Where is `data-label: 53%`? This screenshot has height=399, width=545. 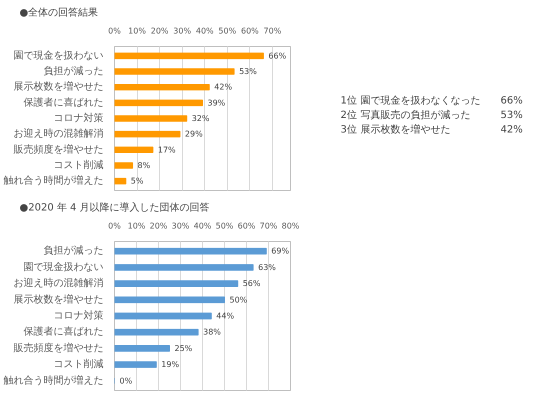 data-label: 53% is located at coordinates (248, 71).